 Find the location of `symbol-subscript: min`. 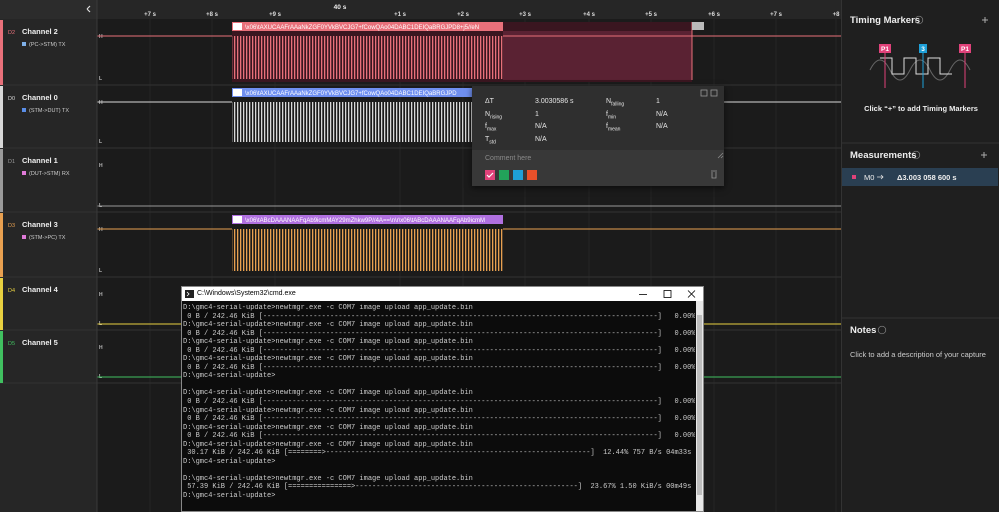

symbol-subscript: min is located at coordinates (612, 117).